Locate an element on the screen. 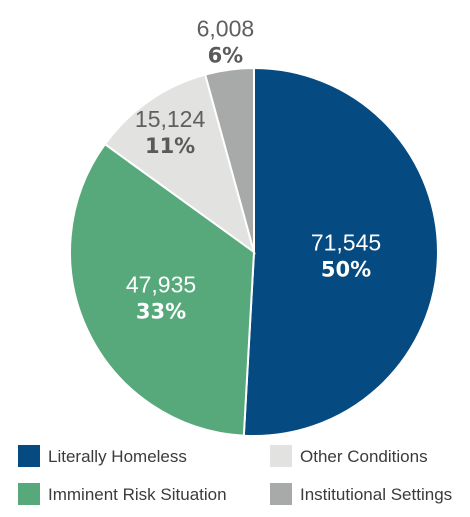 Image resolution: width=470 pixels, height=517 pixels. slice-percent-label-institutional-settings: 6% is located at coordinates (226, 56).